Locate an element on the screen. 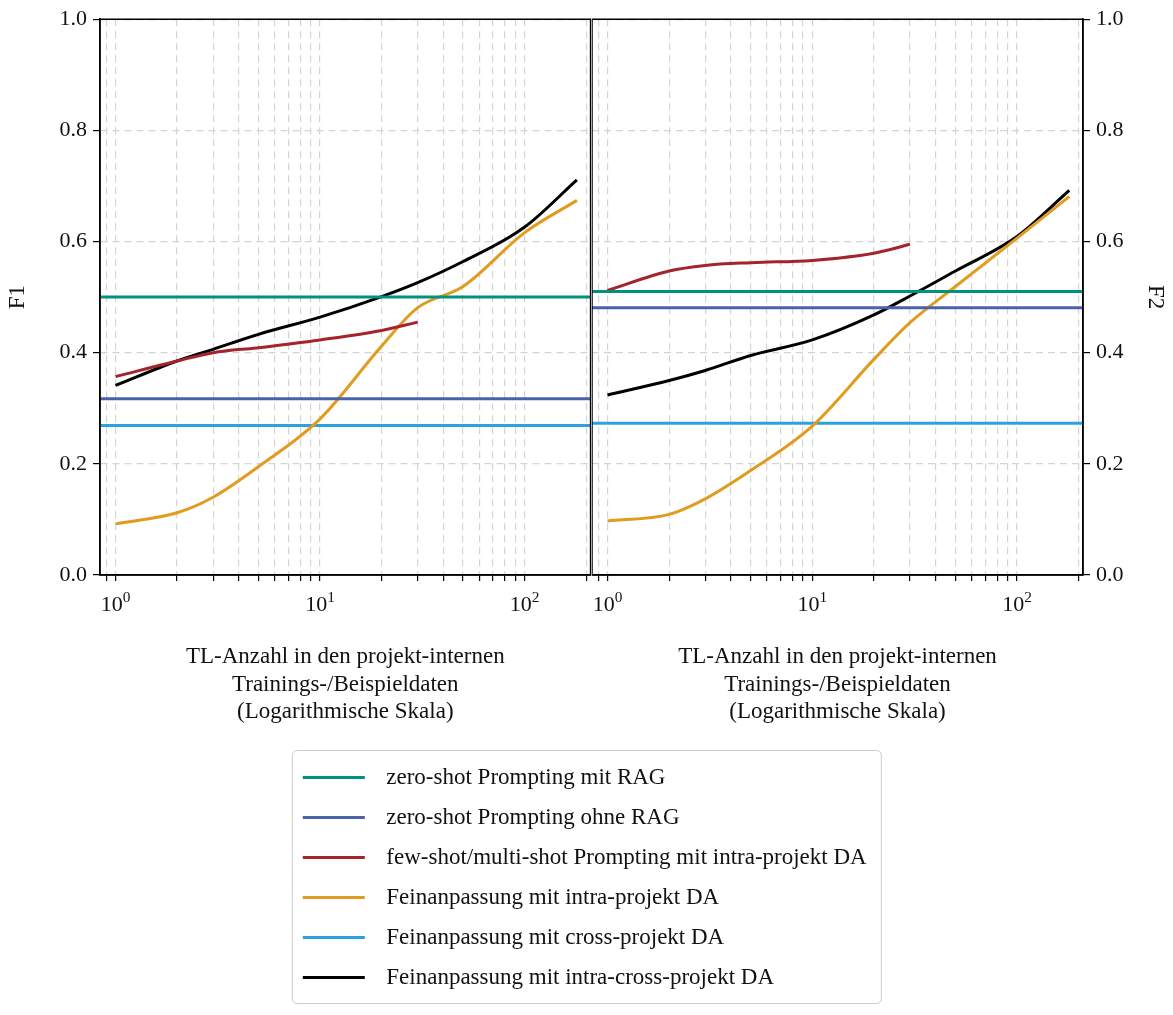 This screenshot has width=1173, height=1015. legend-label: Feinanpassung mit intra-cross-projekt DA is located at coordinates (580, 977).